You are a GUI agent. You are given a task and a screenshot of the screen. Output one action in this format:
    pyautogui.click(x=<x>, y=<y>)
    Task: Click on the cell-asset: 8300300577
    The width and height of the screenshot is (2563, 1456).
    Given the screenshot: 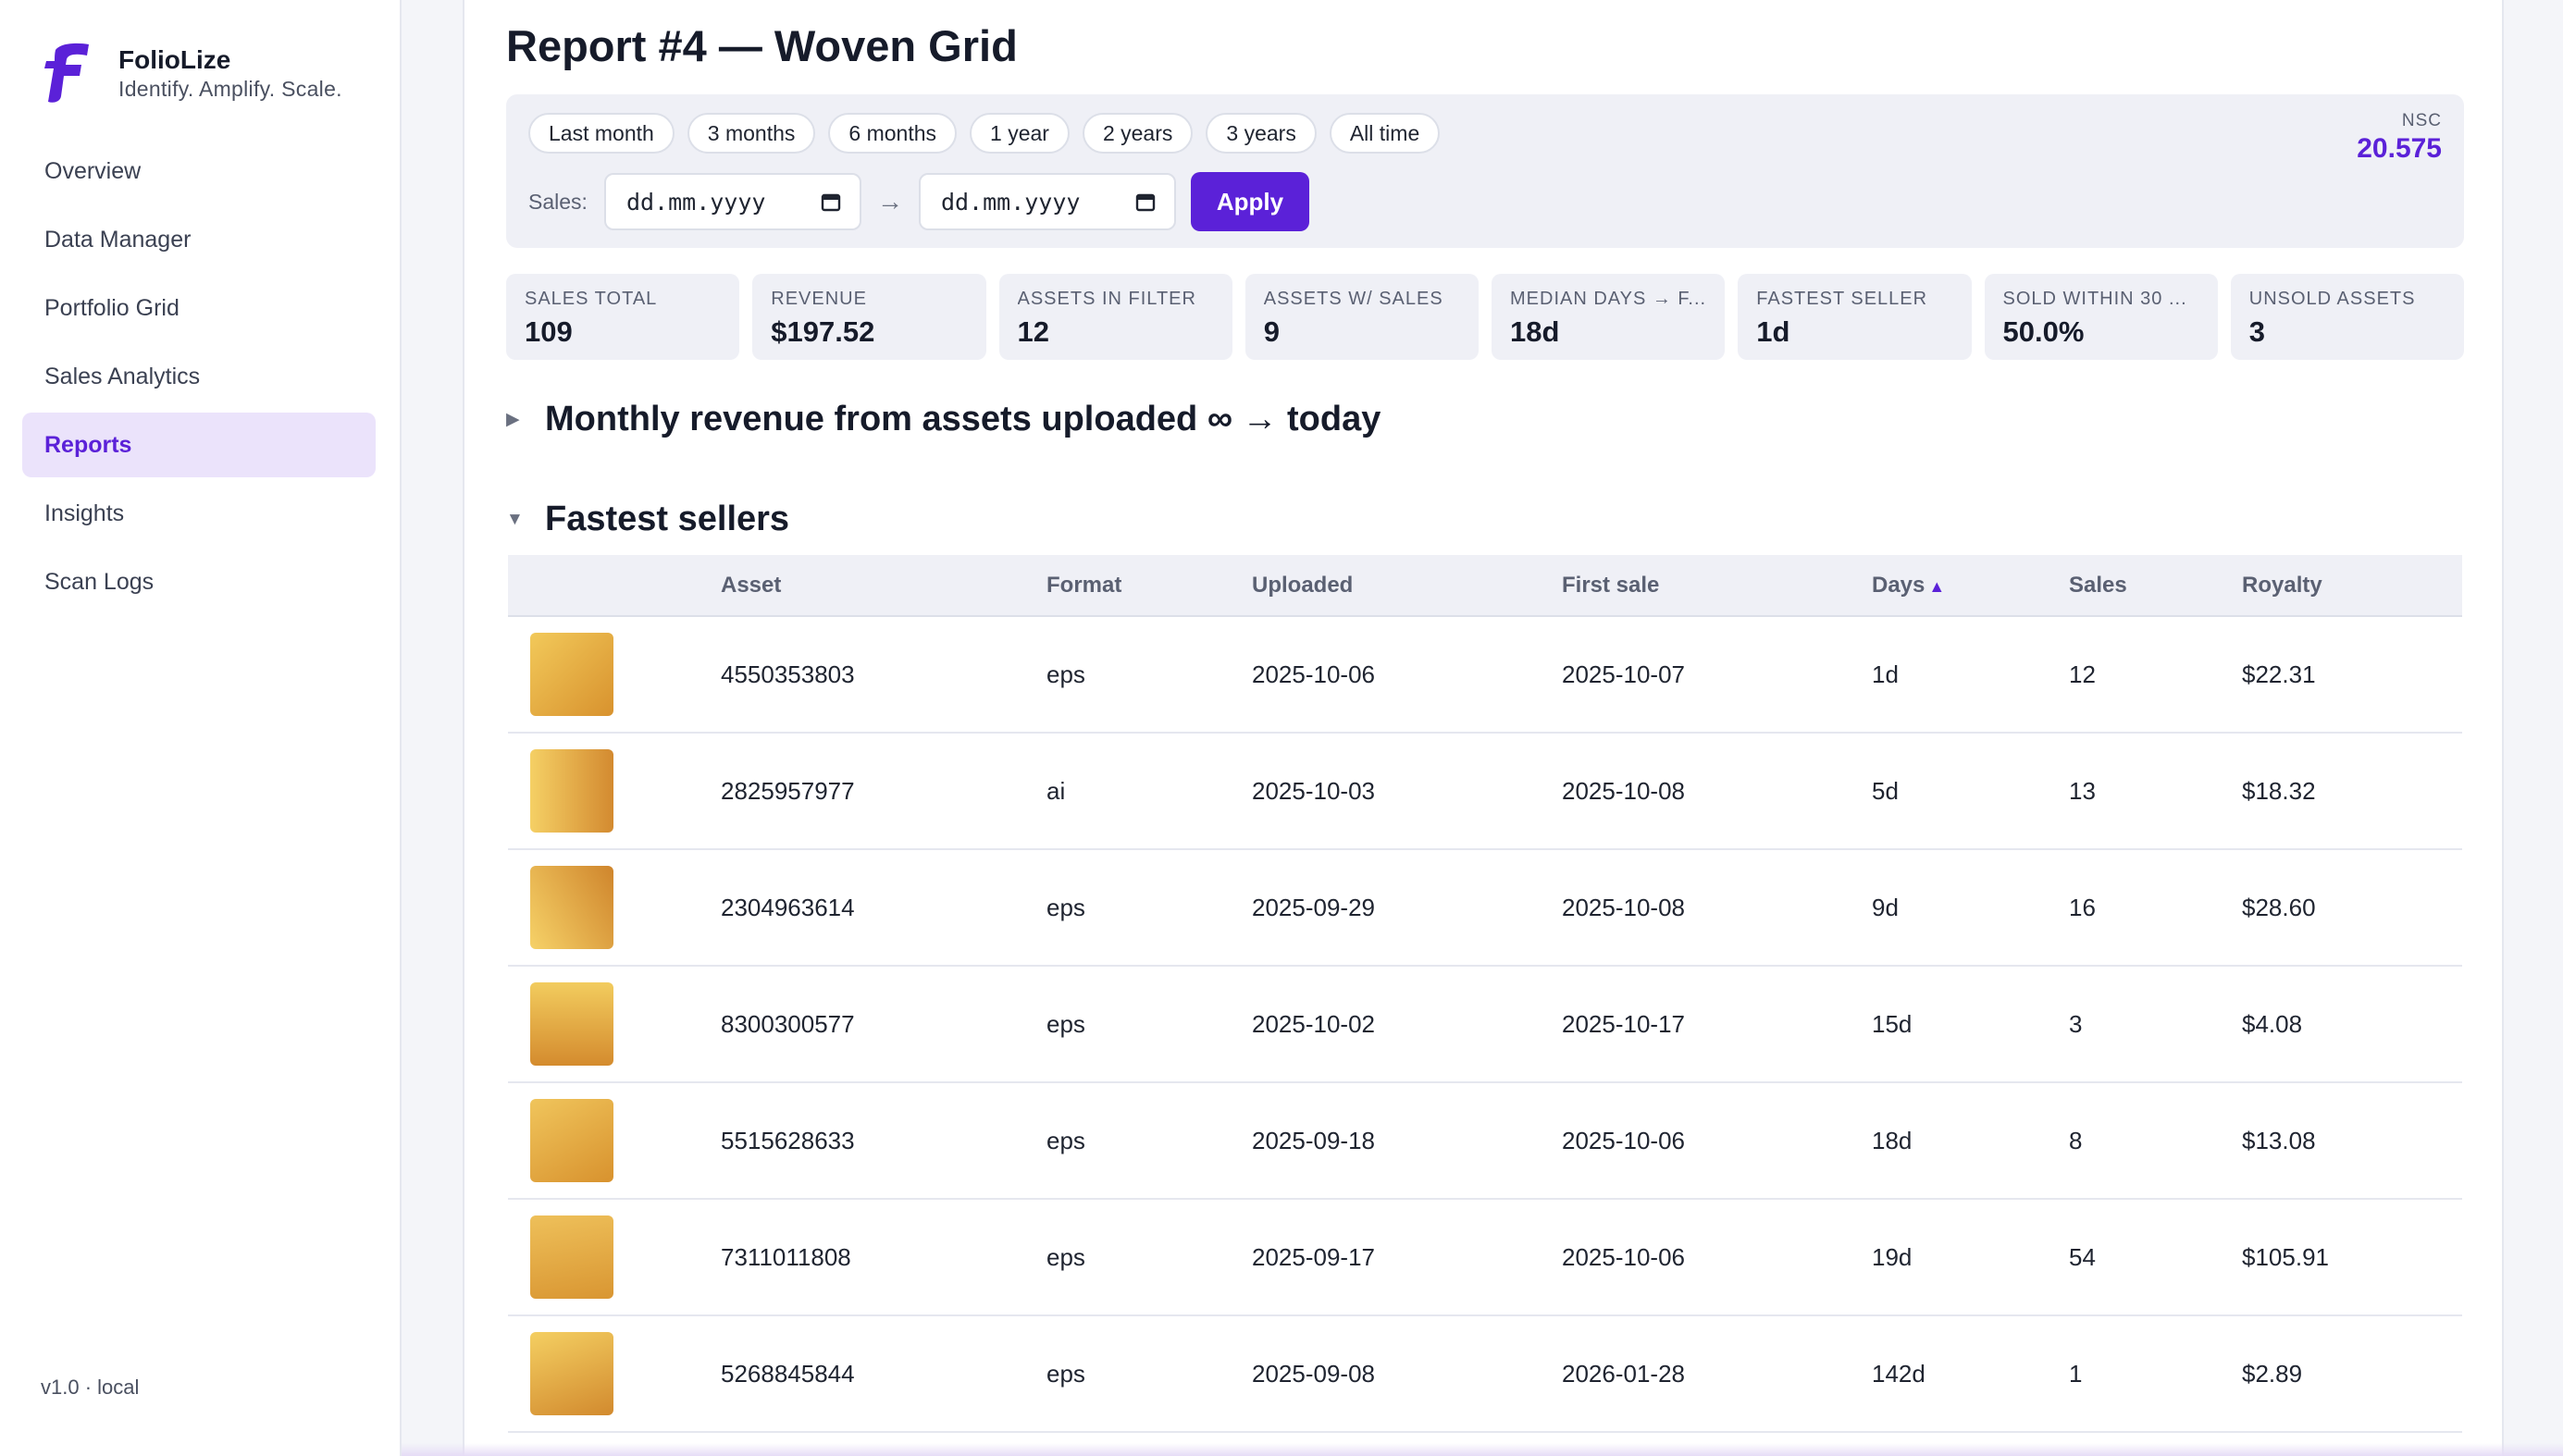 What is the action you would take?
    pyautogui.click(x=883, y=1024)
    